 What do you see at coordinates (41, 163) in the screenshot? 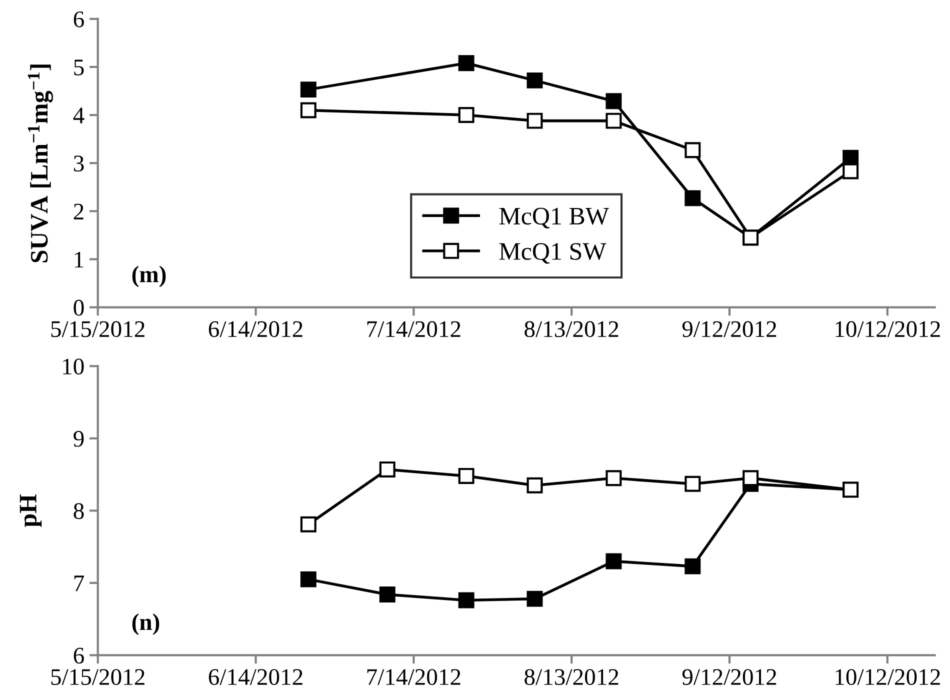
I see `y-axis-title: SUVA [Lm$^{−1}$mg$^{−1}$]` at bounding box center [41, 163].